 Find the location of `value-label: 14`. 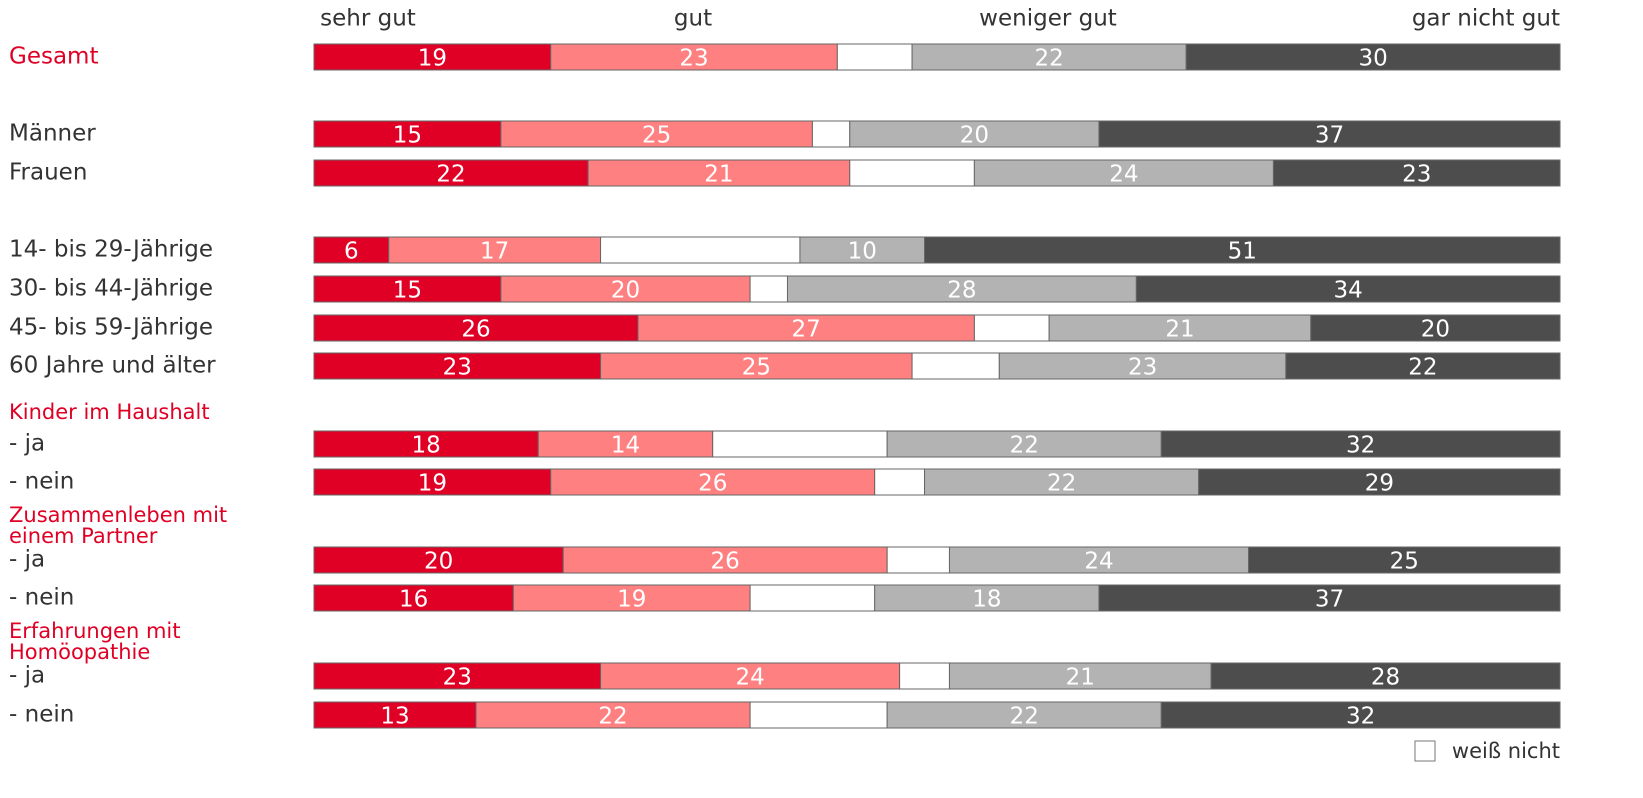

value-label: 14 is located at coordinates (625, 446).